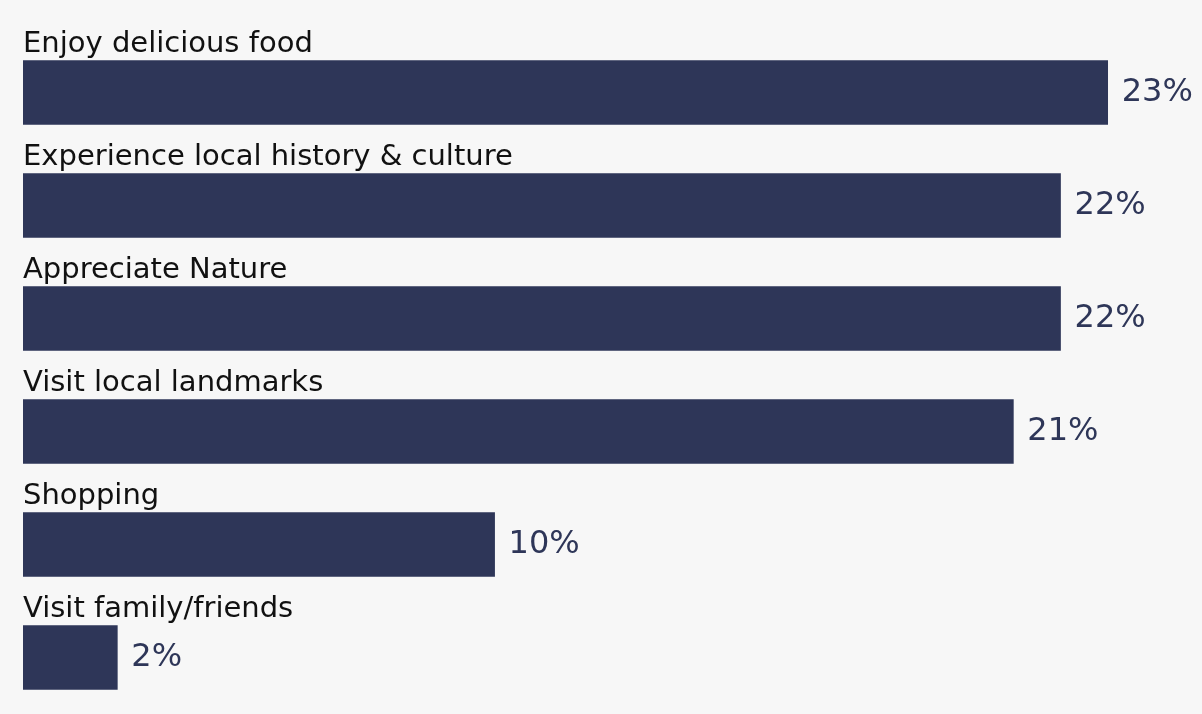  Describe the element at coordinates (91, 493) in the screenshot. I see `y-tick-label: Shopping` at that location.